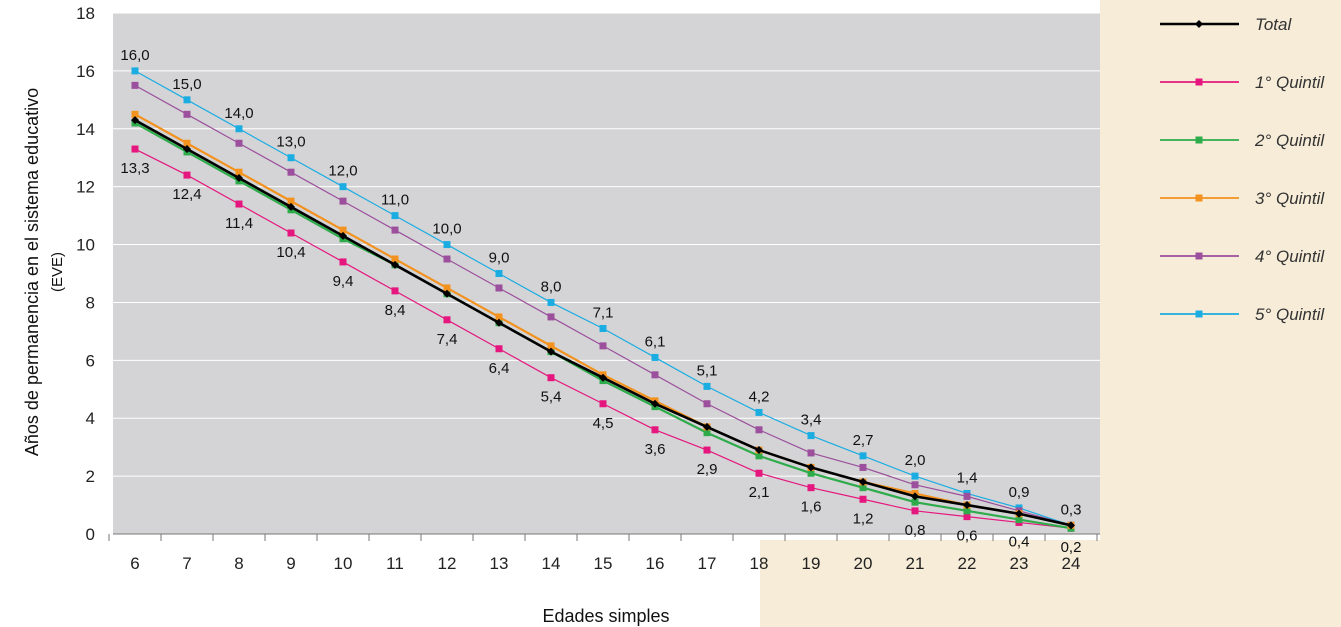  What do you see at coordinates (446, 229) in the screenshot?
I see `data-label: 10,0` at bounding box center [446, 229].